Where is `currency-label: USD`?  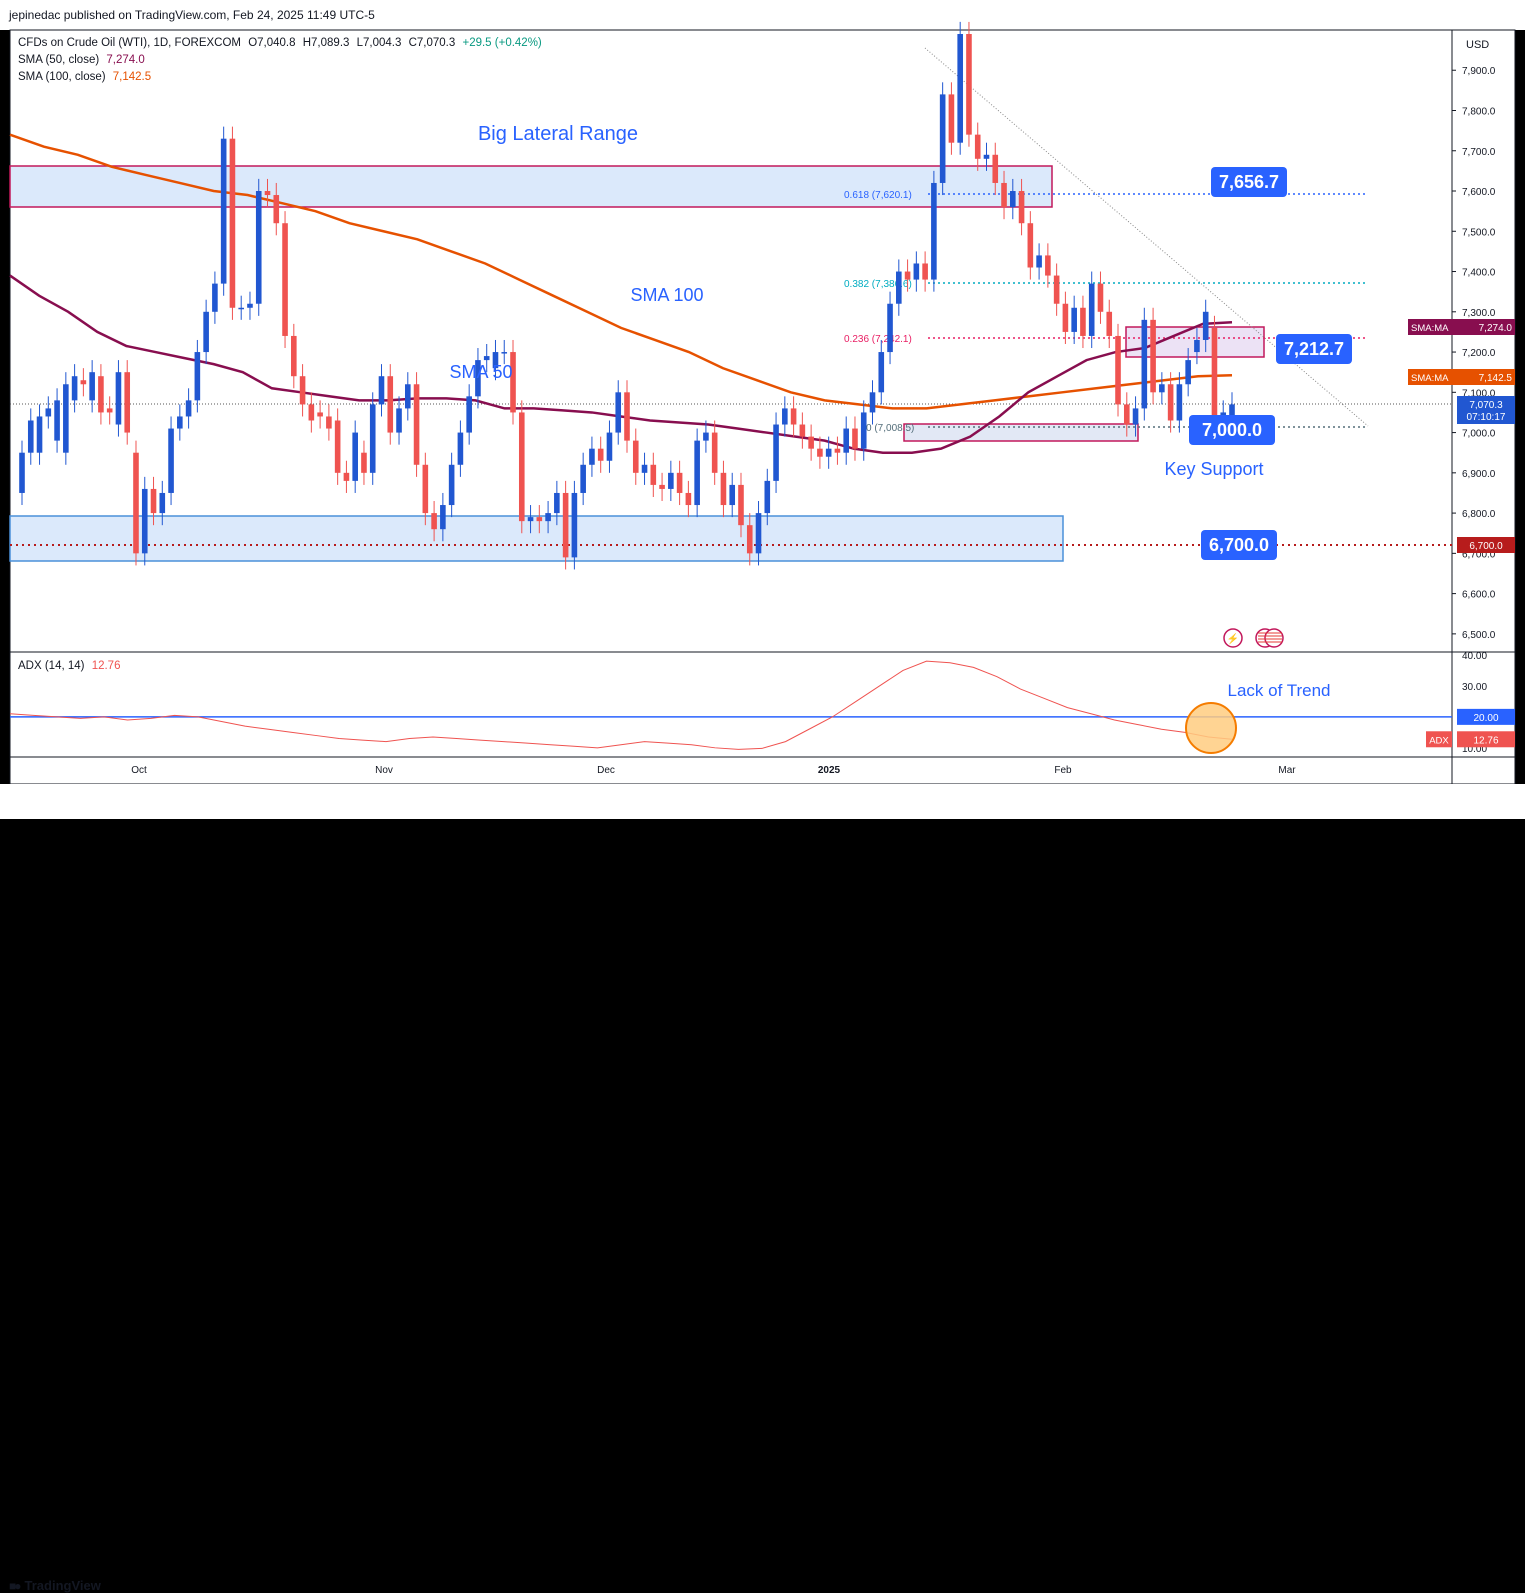 currency-label: USD is located at coordinates (1478, 45).